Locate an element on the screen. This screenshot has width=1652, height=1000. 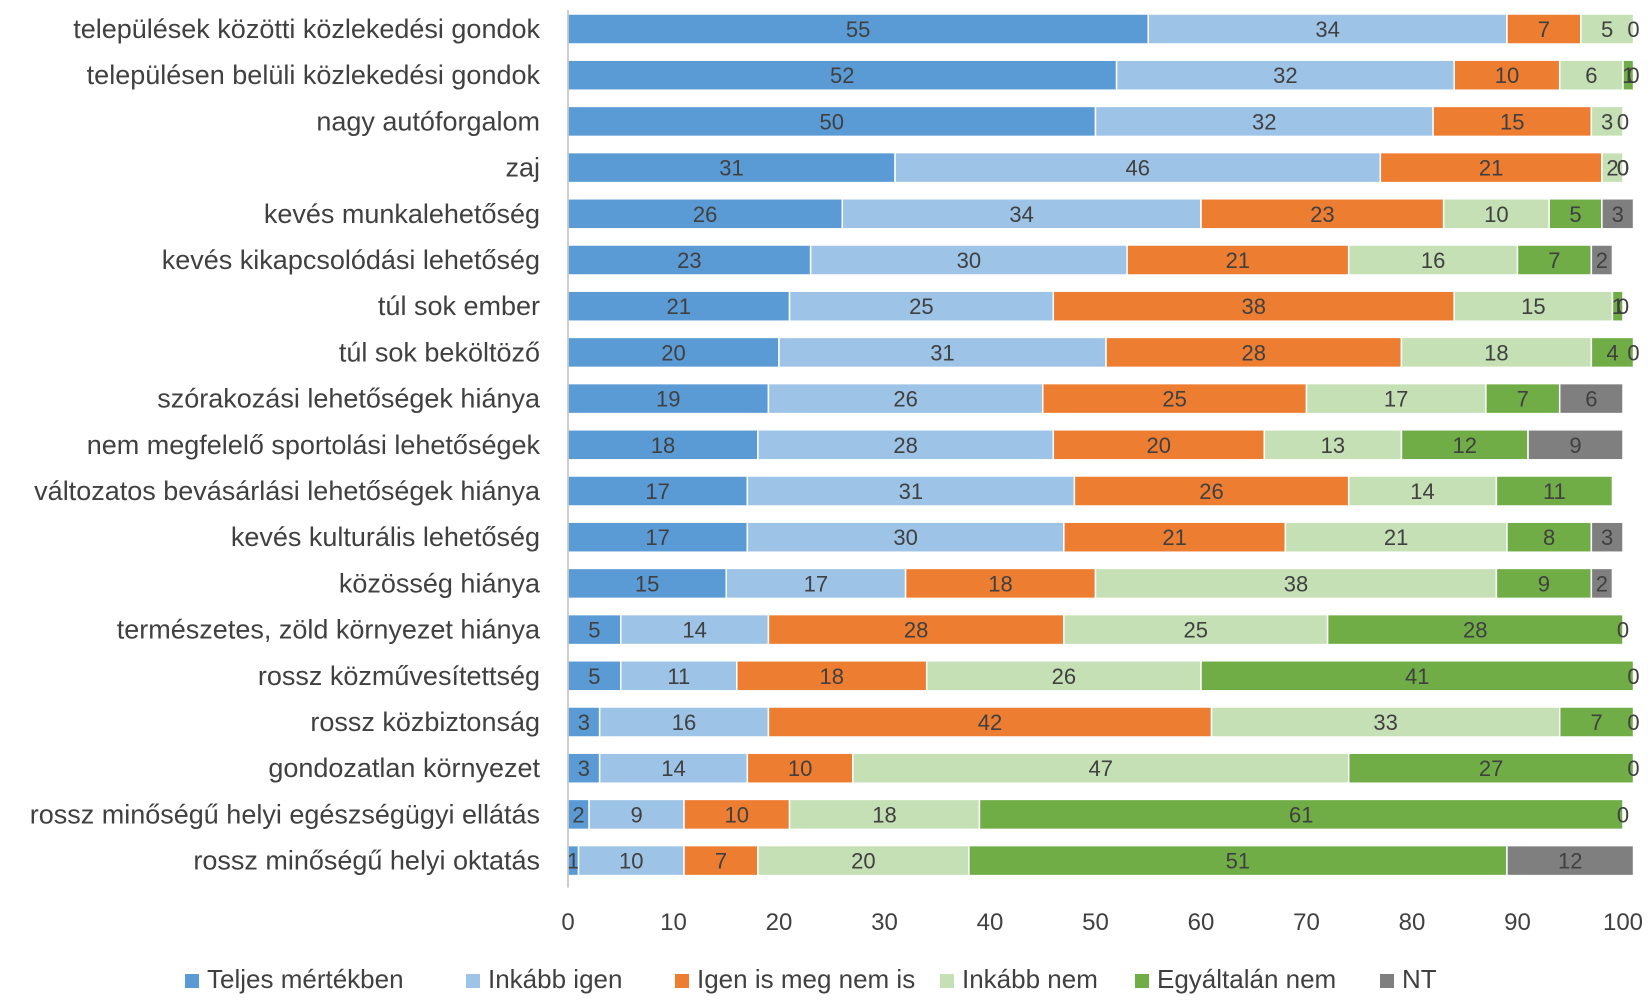
data-label: 23 is located at coordinates (689, 260).